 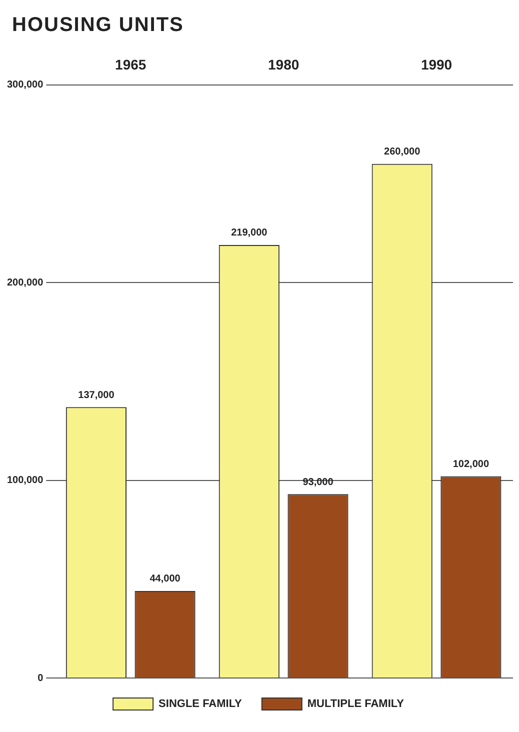 I want to click on data-label: 102,000, so click(x=471, y=464).